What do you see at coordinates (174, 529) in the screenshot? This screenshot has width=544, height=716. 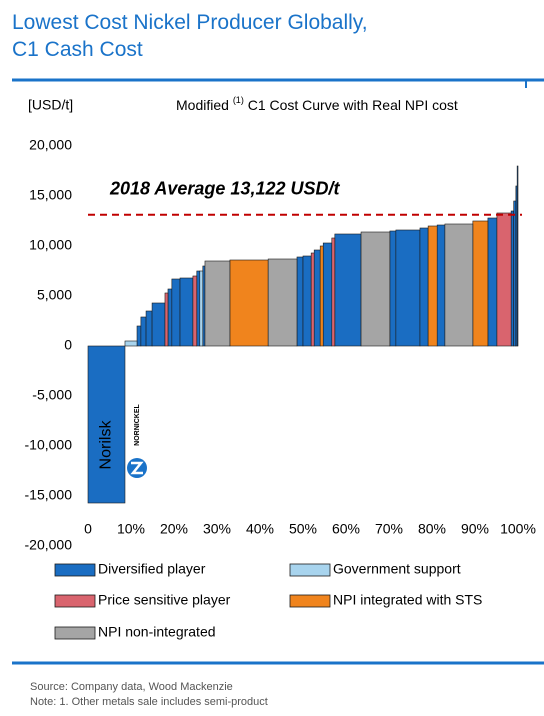 I see `x-tick-label: 20%` at bounding box center [174, 529].